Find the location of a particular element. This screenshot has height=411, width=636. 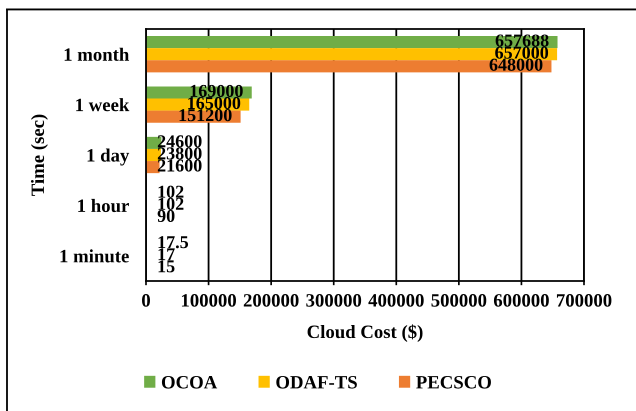

legend-label: OCOA is located at coordinates (190, 382).